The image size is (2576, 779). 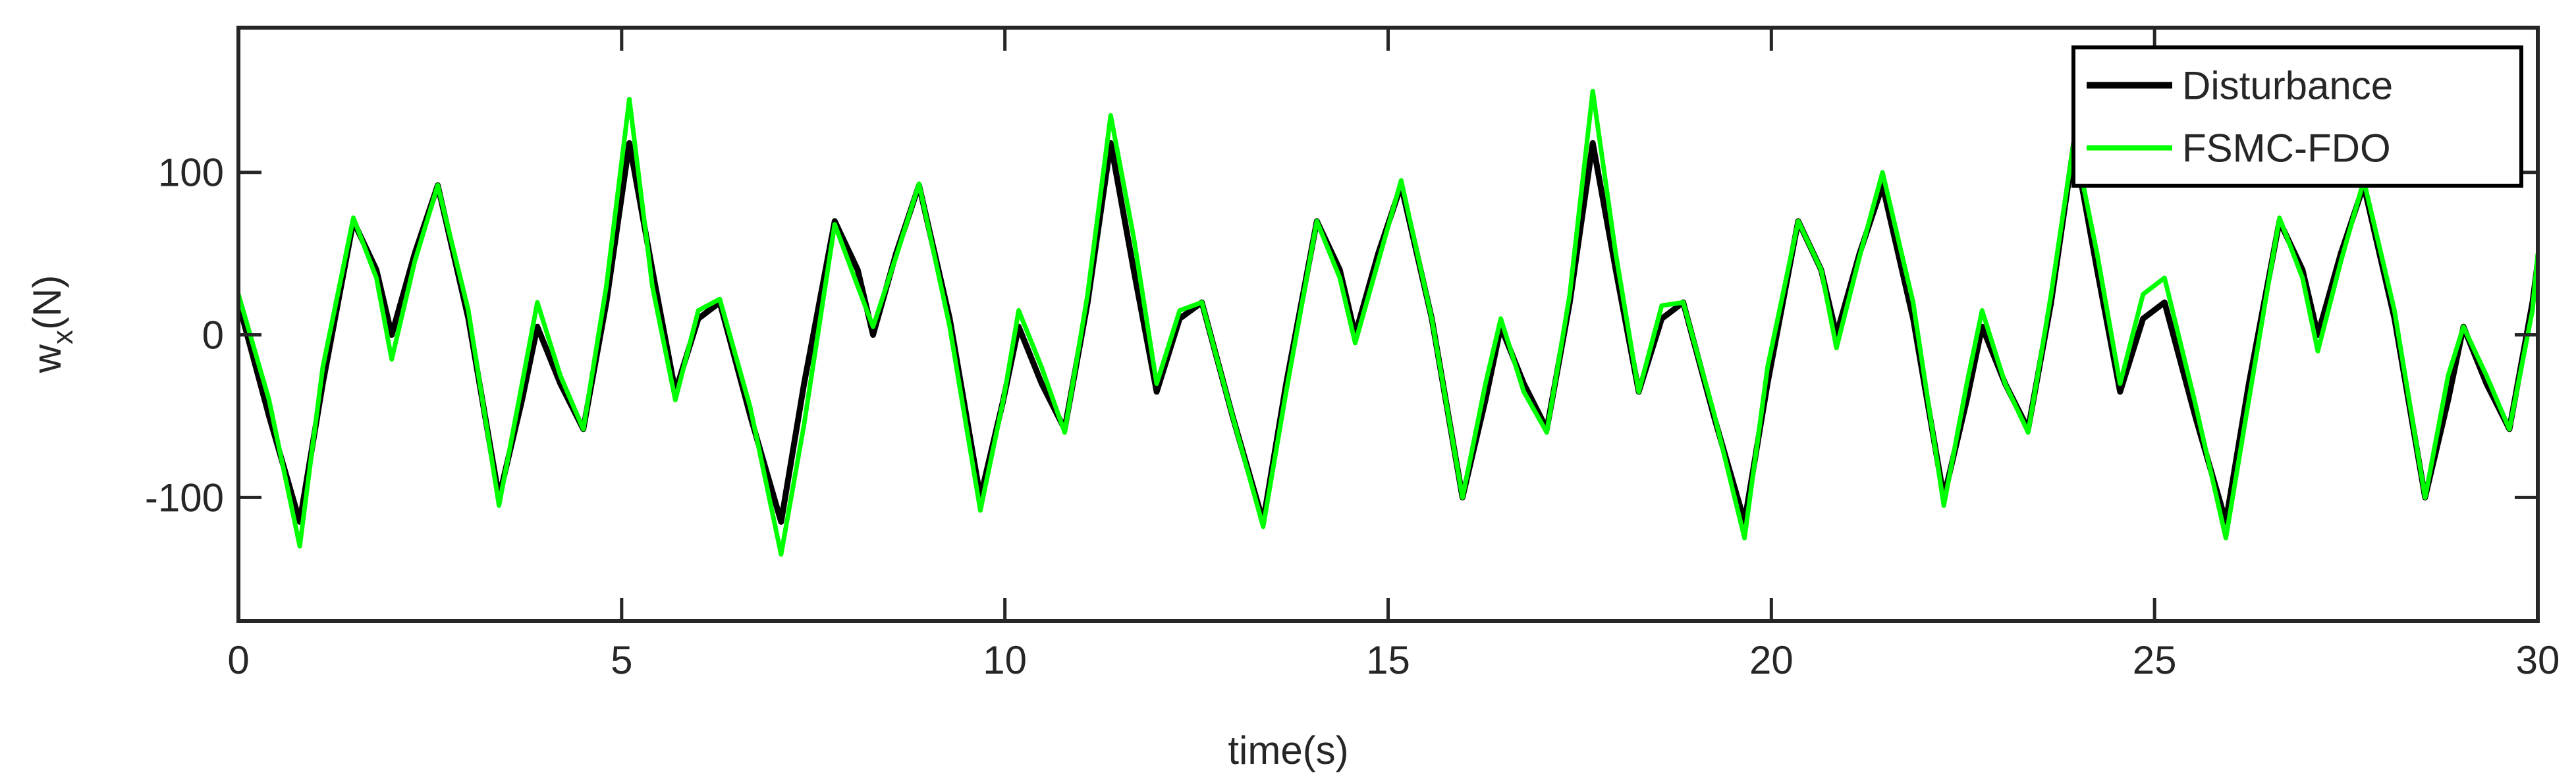 What do you see at coordinates (1005, 660) in the screenshot?
I see `x-tick-label: 10` at bounding box center [1005, 660].